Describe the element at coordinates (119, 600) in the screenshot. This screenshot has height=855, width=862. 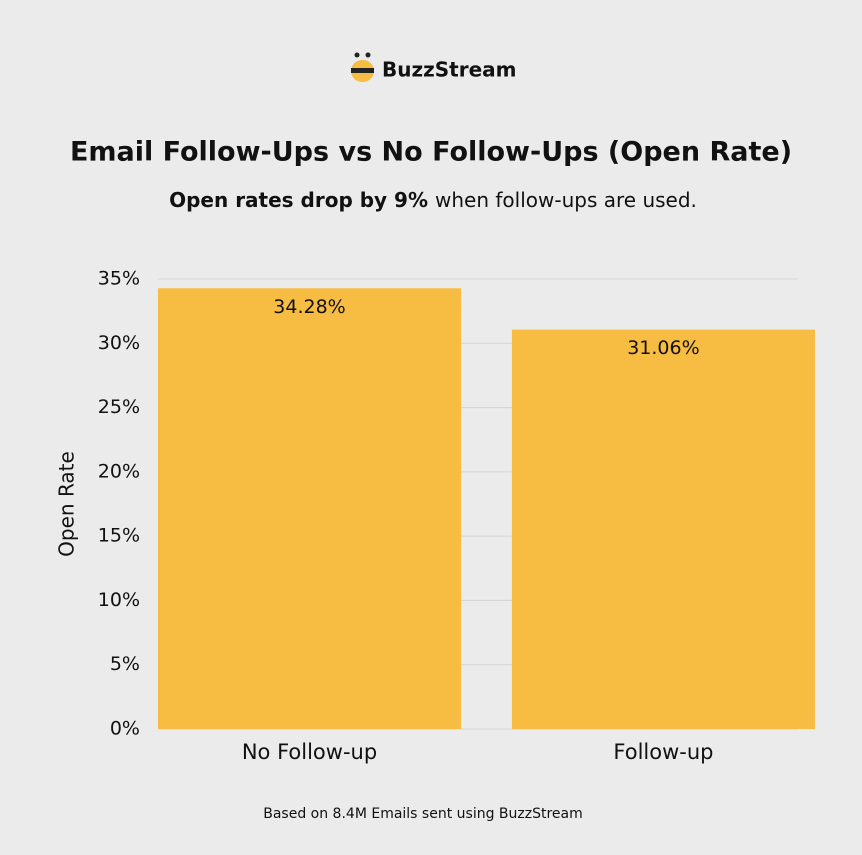
I see `y-tick-label: 10%` at that location.